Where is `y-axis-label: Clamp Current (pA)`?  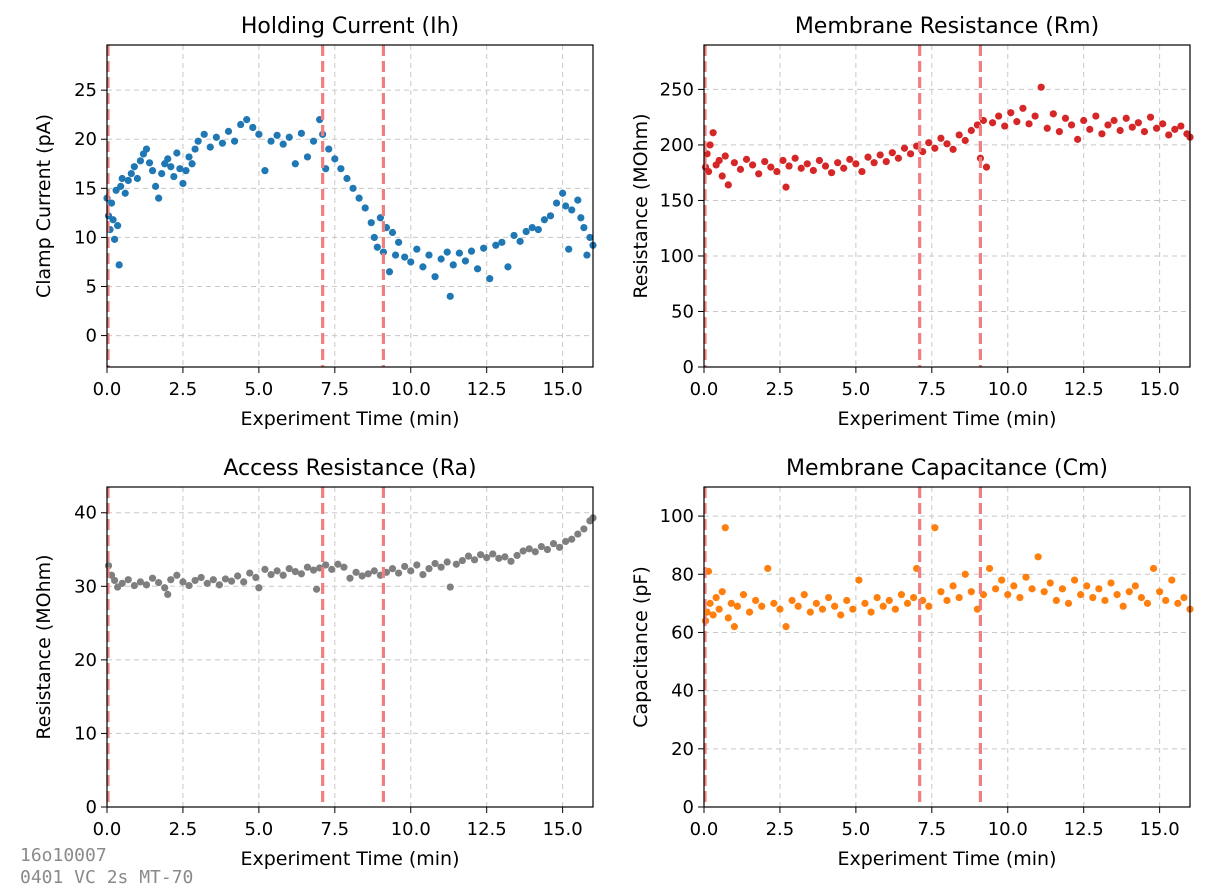
y-axis-label: Clamp Current (pA) is located at coordinates (44, 206).